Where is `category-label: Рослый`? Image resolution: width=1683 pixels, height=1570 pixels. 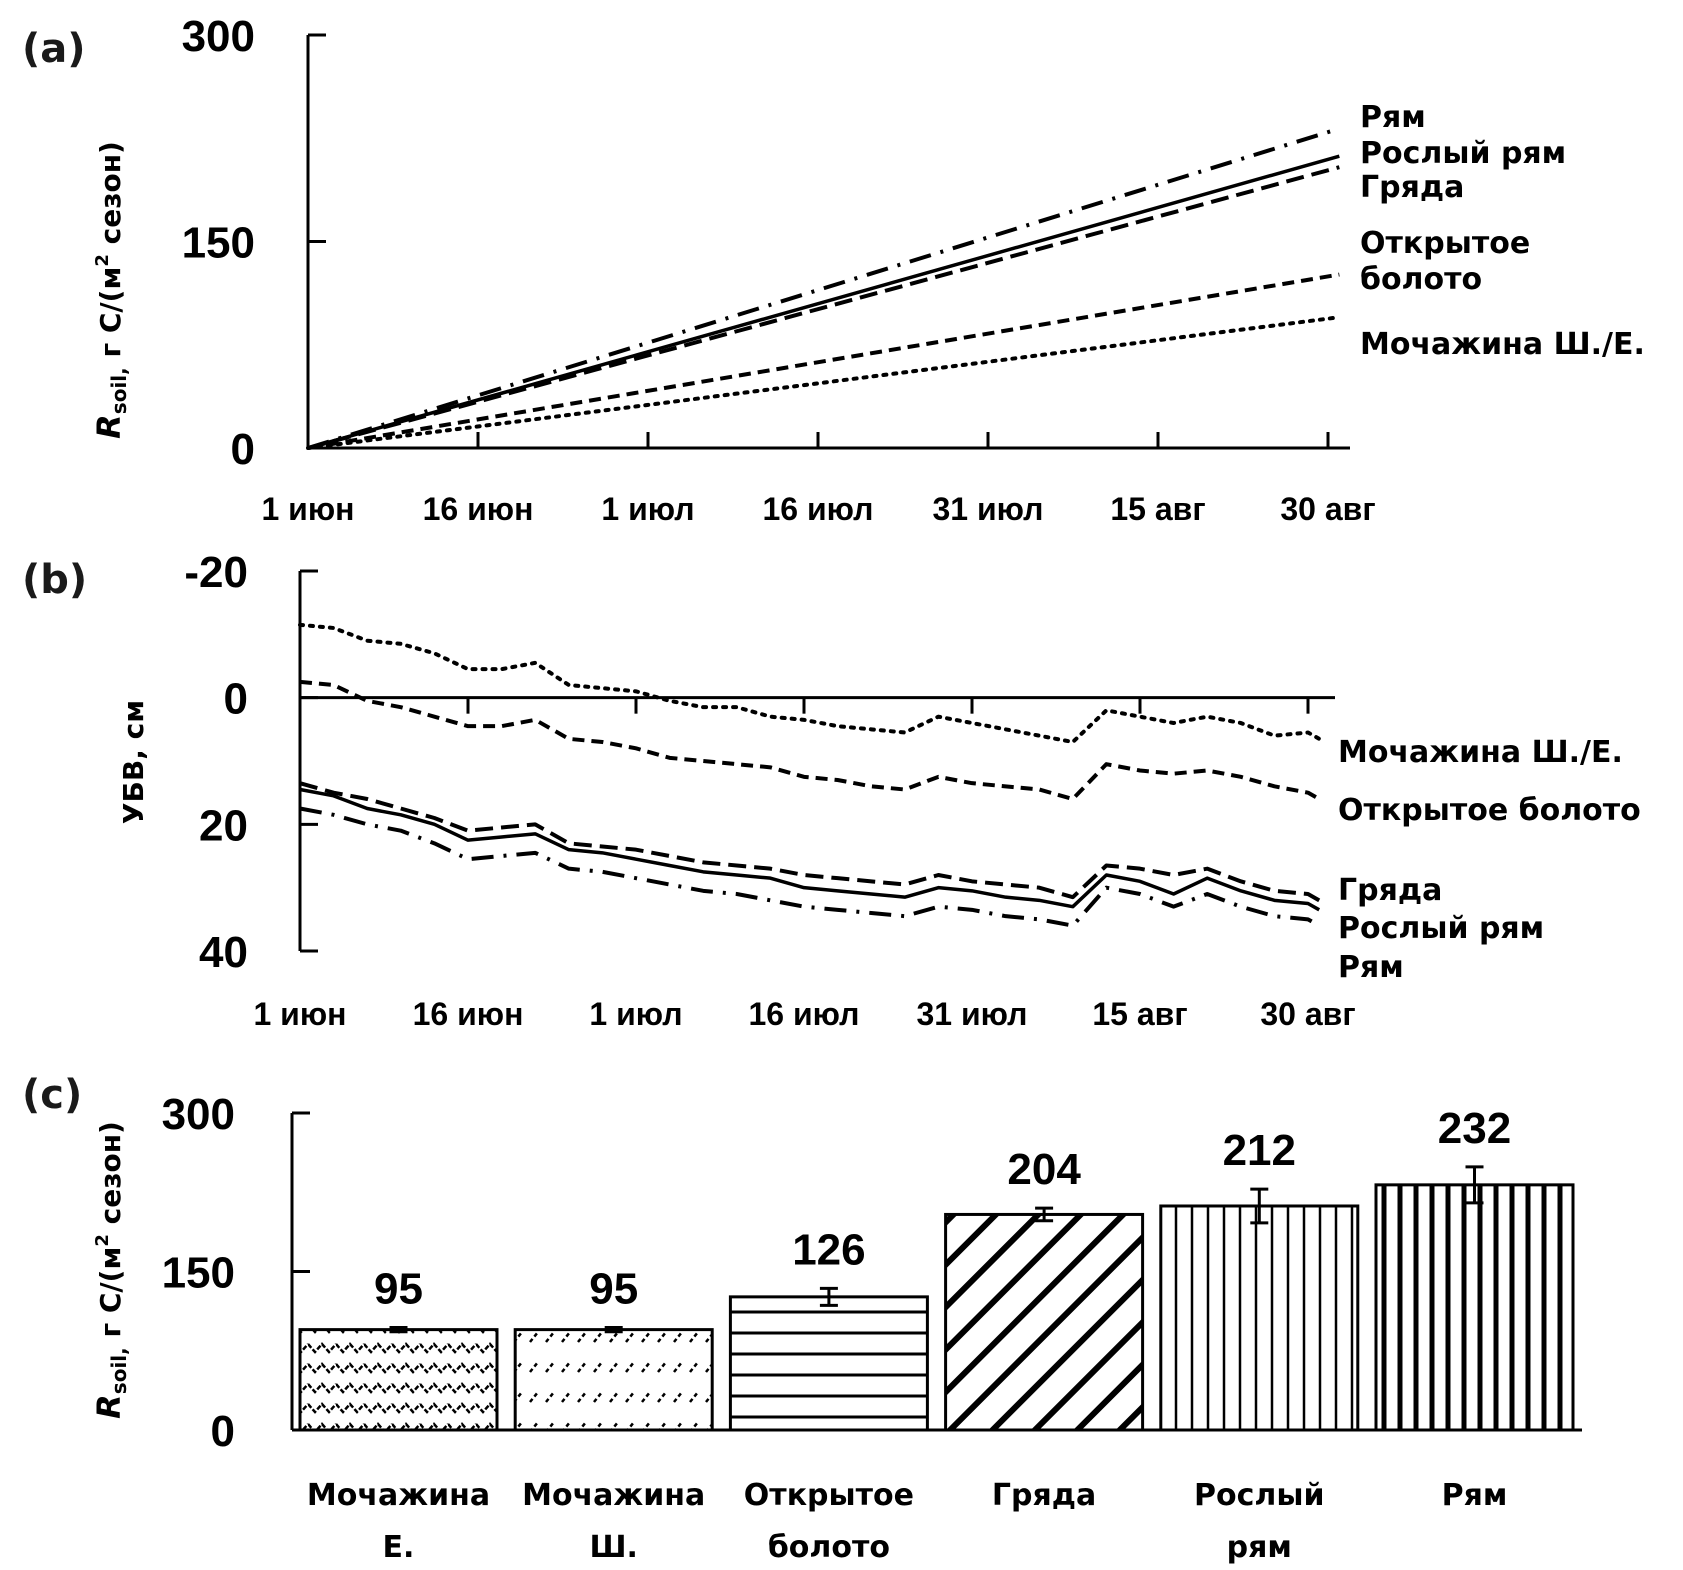 category-label: Рослый is located at coordinates (1259, 1495).